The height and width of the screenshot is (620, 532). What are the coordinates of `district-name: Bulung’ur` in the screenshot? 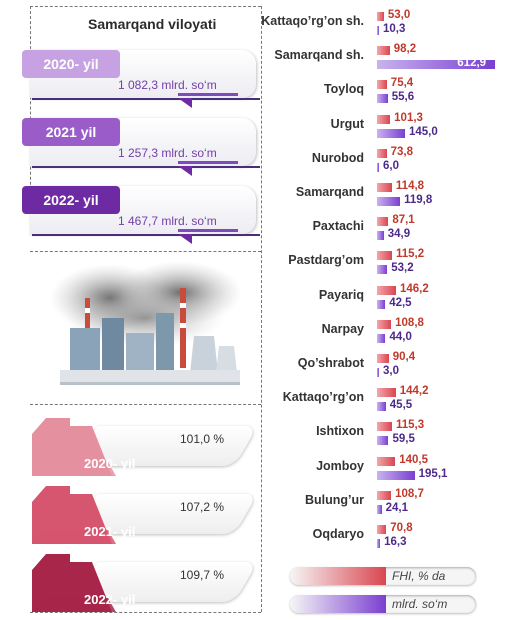 It's located at (334, 499).